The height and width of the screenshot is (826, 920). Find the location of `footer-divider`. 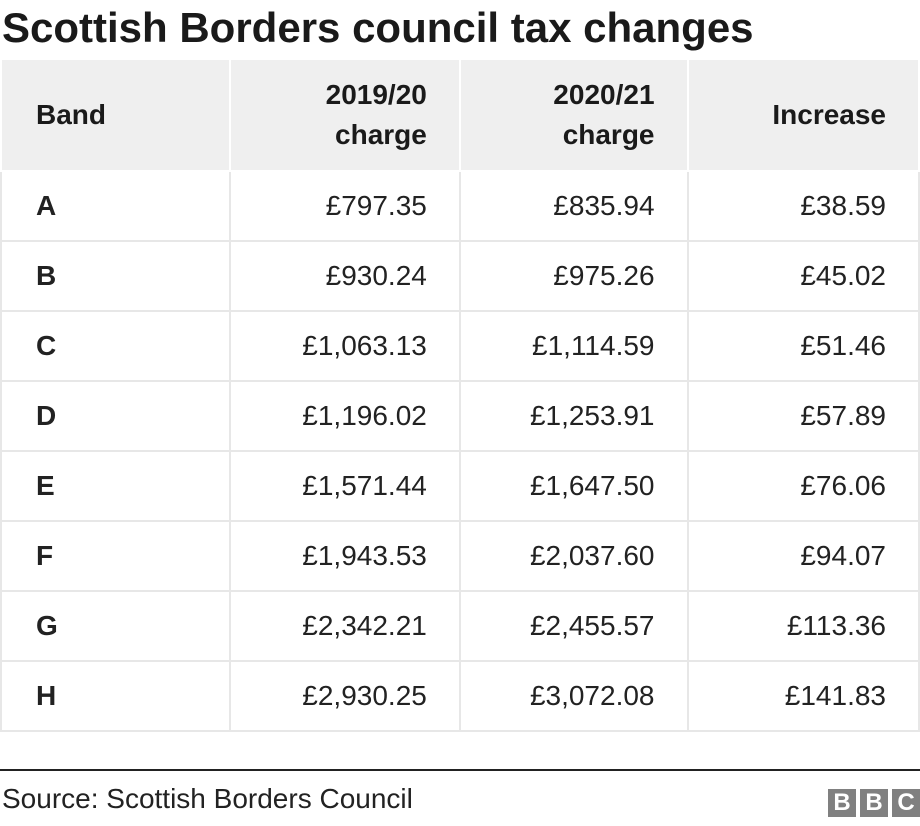

footer-divider is located at coordinates (460, 770).